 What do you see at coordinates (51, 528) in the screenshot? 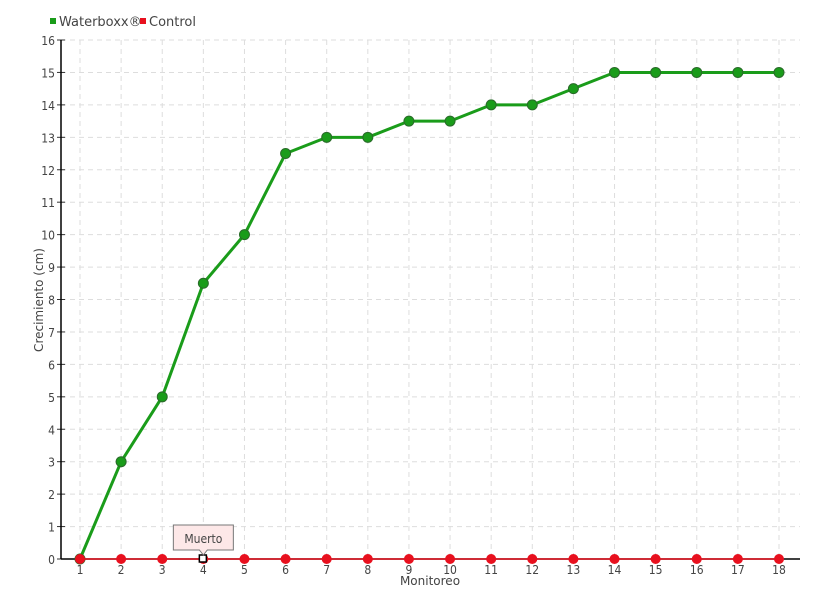
I see `y-tick-label: 1` at bounding box center [51, 528].